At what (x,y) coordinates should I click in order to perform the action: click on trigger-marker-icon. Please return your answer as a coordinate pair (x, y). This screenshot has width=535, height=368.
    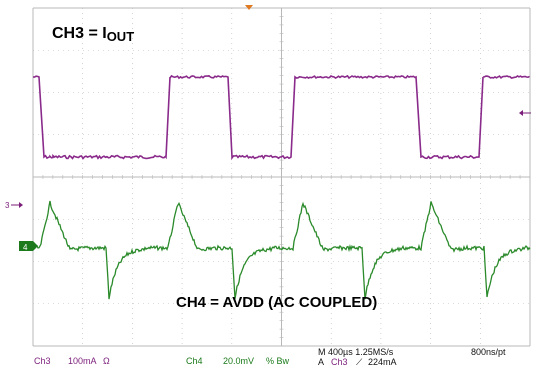
    Looking at the image, I should click on (249, 7).